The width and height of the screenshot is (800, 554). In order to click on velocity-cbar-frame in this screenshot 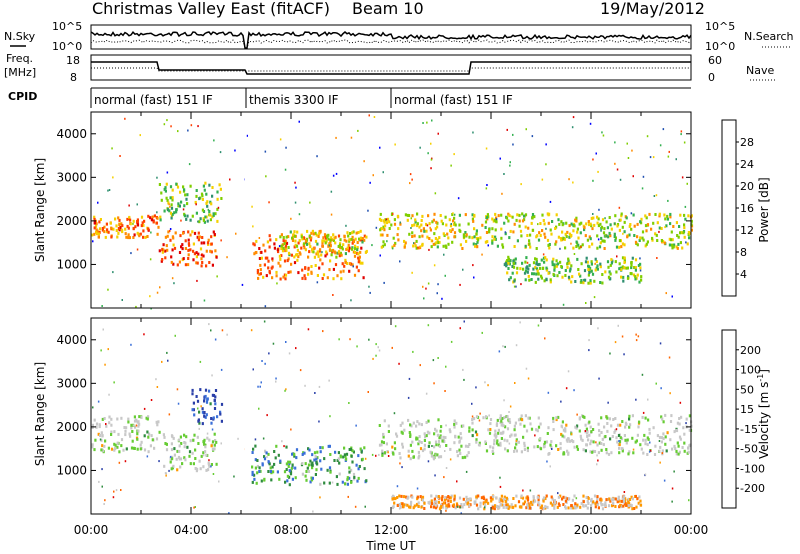, I will do `click(729, 419)`.